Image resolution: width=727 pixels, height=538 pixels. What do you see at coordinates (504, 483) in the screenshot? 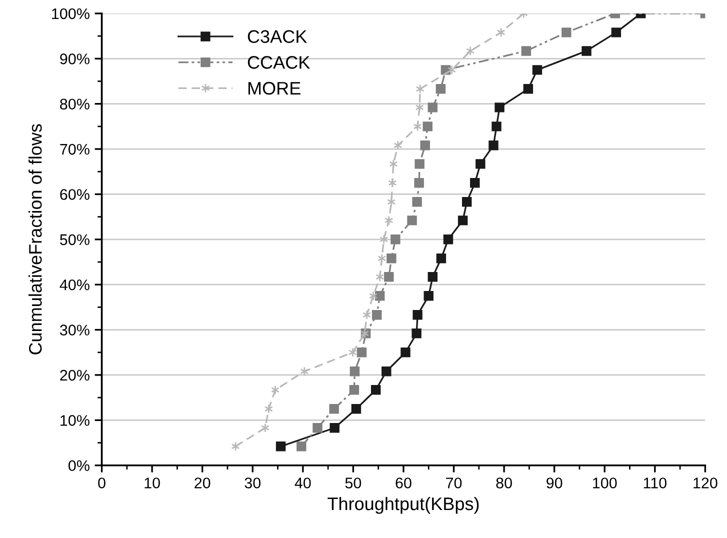
I see `x-tick-label: 80` at bounding box center [504, 483].